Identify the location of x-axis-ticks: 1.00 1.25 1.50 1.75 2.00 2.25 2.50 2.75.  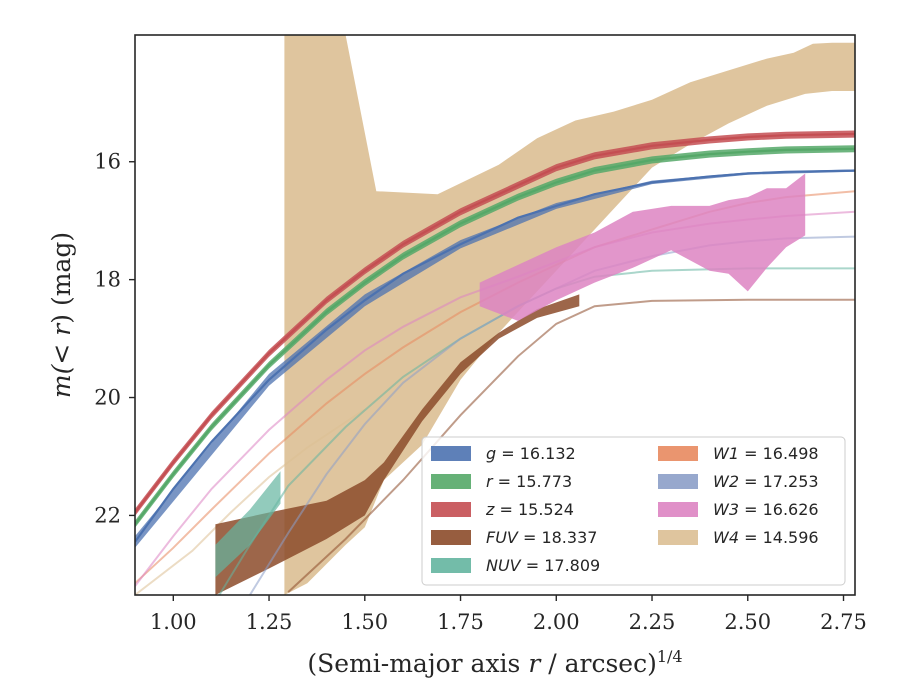
(508, 614).